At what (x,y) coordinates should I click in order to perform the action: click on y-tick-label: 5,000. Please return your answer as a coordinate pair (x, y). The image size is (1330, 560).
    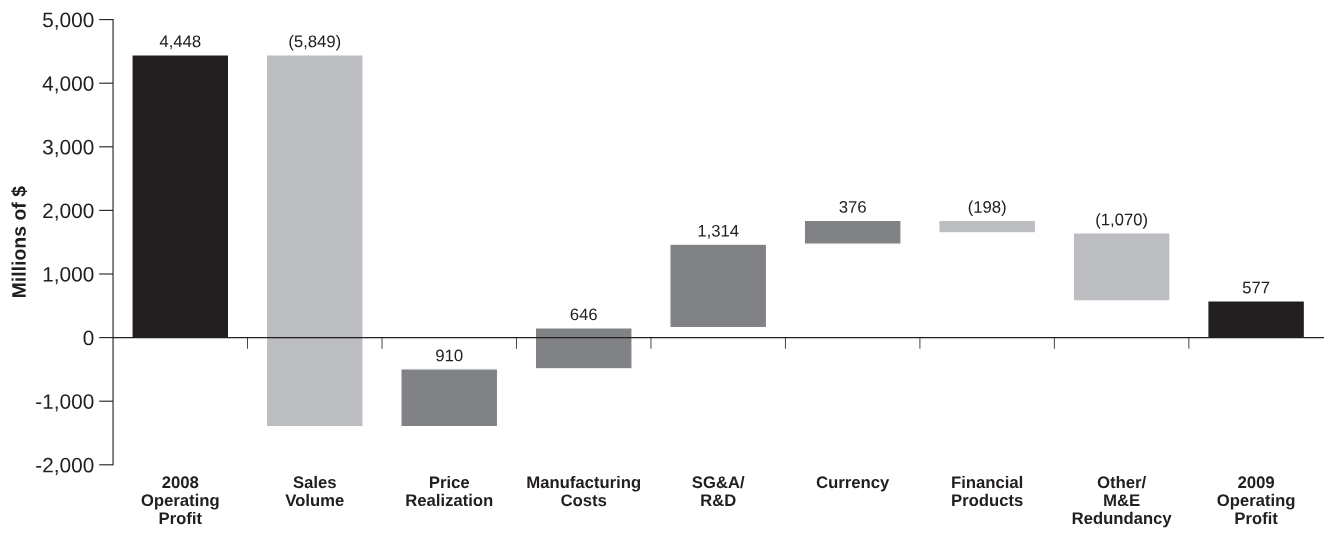
    Looking at the image, I should click on (68, 21).